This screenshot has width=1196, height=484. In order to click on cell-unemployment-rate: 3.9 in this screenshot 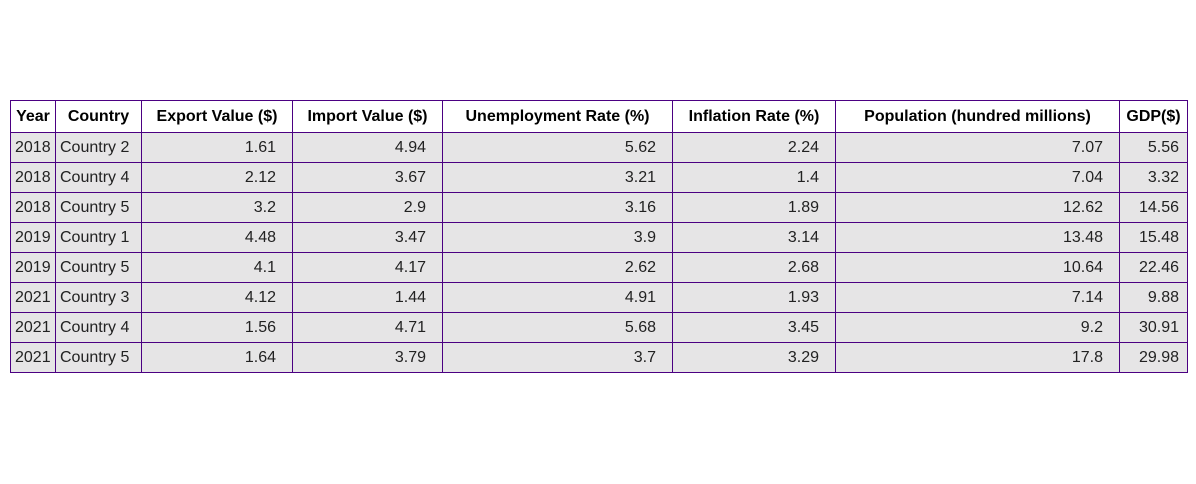, I will do `click(557, 237)`.